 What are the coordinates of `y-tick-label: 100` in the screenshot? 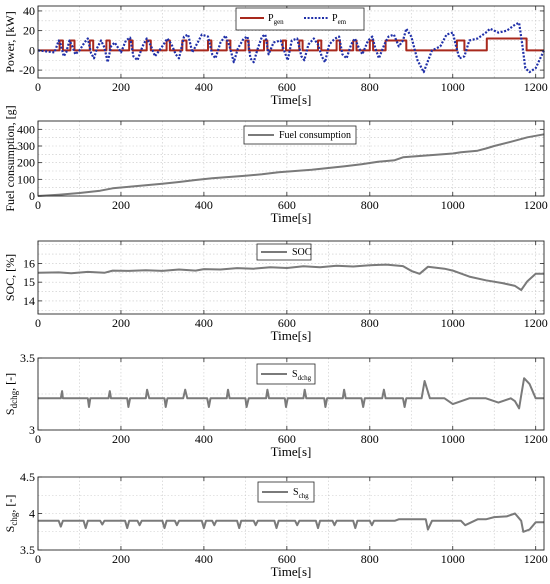 It's located at (26, 179).